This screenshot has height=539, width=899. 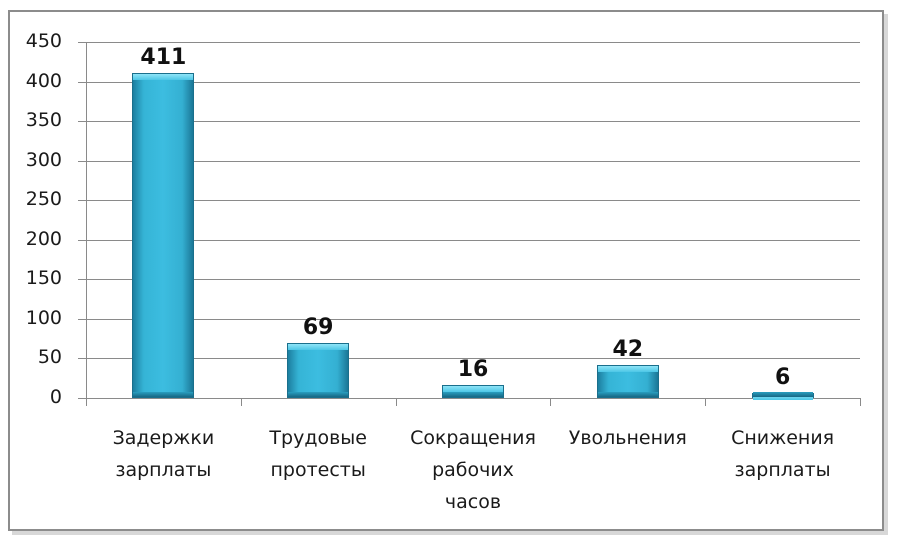 What do you see at coordinates (473, 502) in the screenshot?
I see `x-category-label-line: часов` at bounding box center [473, 502].